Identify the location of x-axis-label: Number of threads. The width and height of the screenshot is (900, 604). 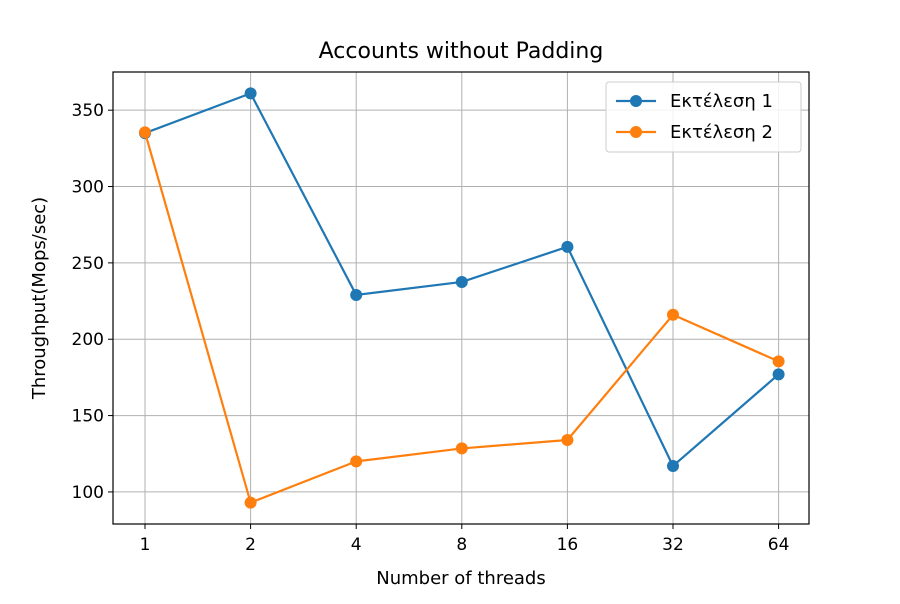
(460, 578).